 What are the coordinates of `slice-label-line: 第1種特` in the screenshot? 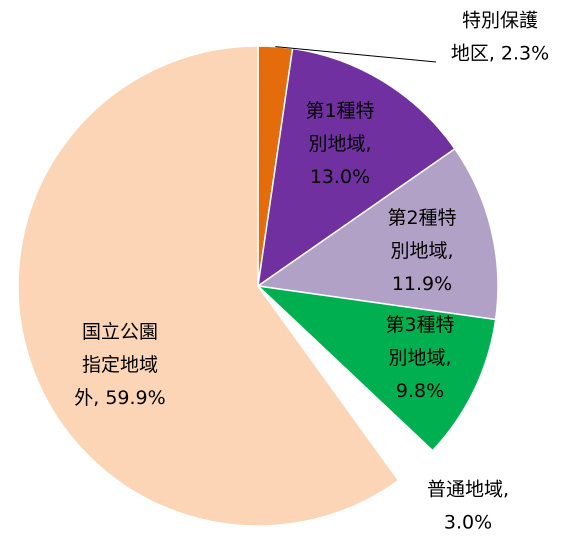 It's located at (339, 111).